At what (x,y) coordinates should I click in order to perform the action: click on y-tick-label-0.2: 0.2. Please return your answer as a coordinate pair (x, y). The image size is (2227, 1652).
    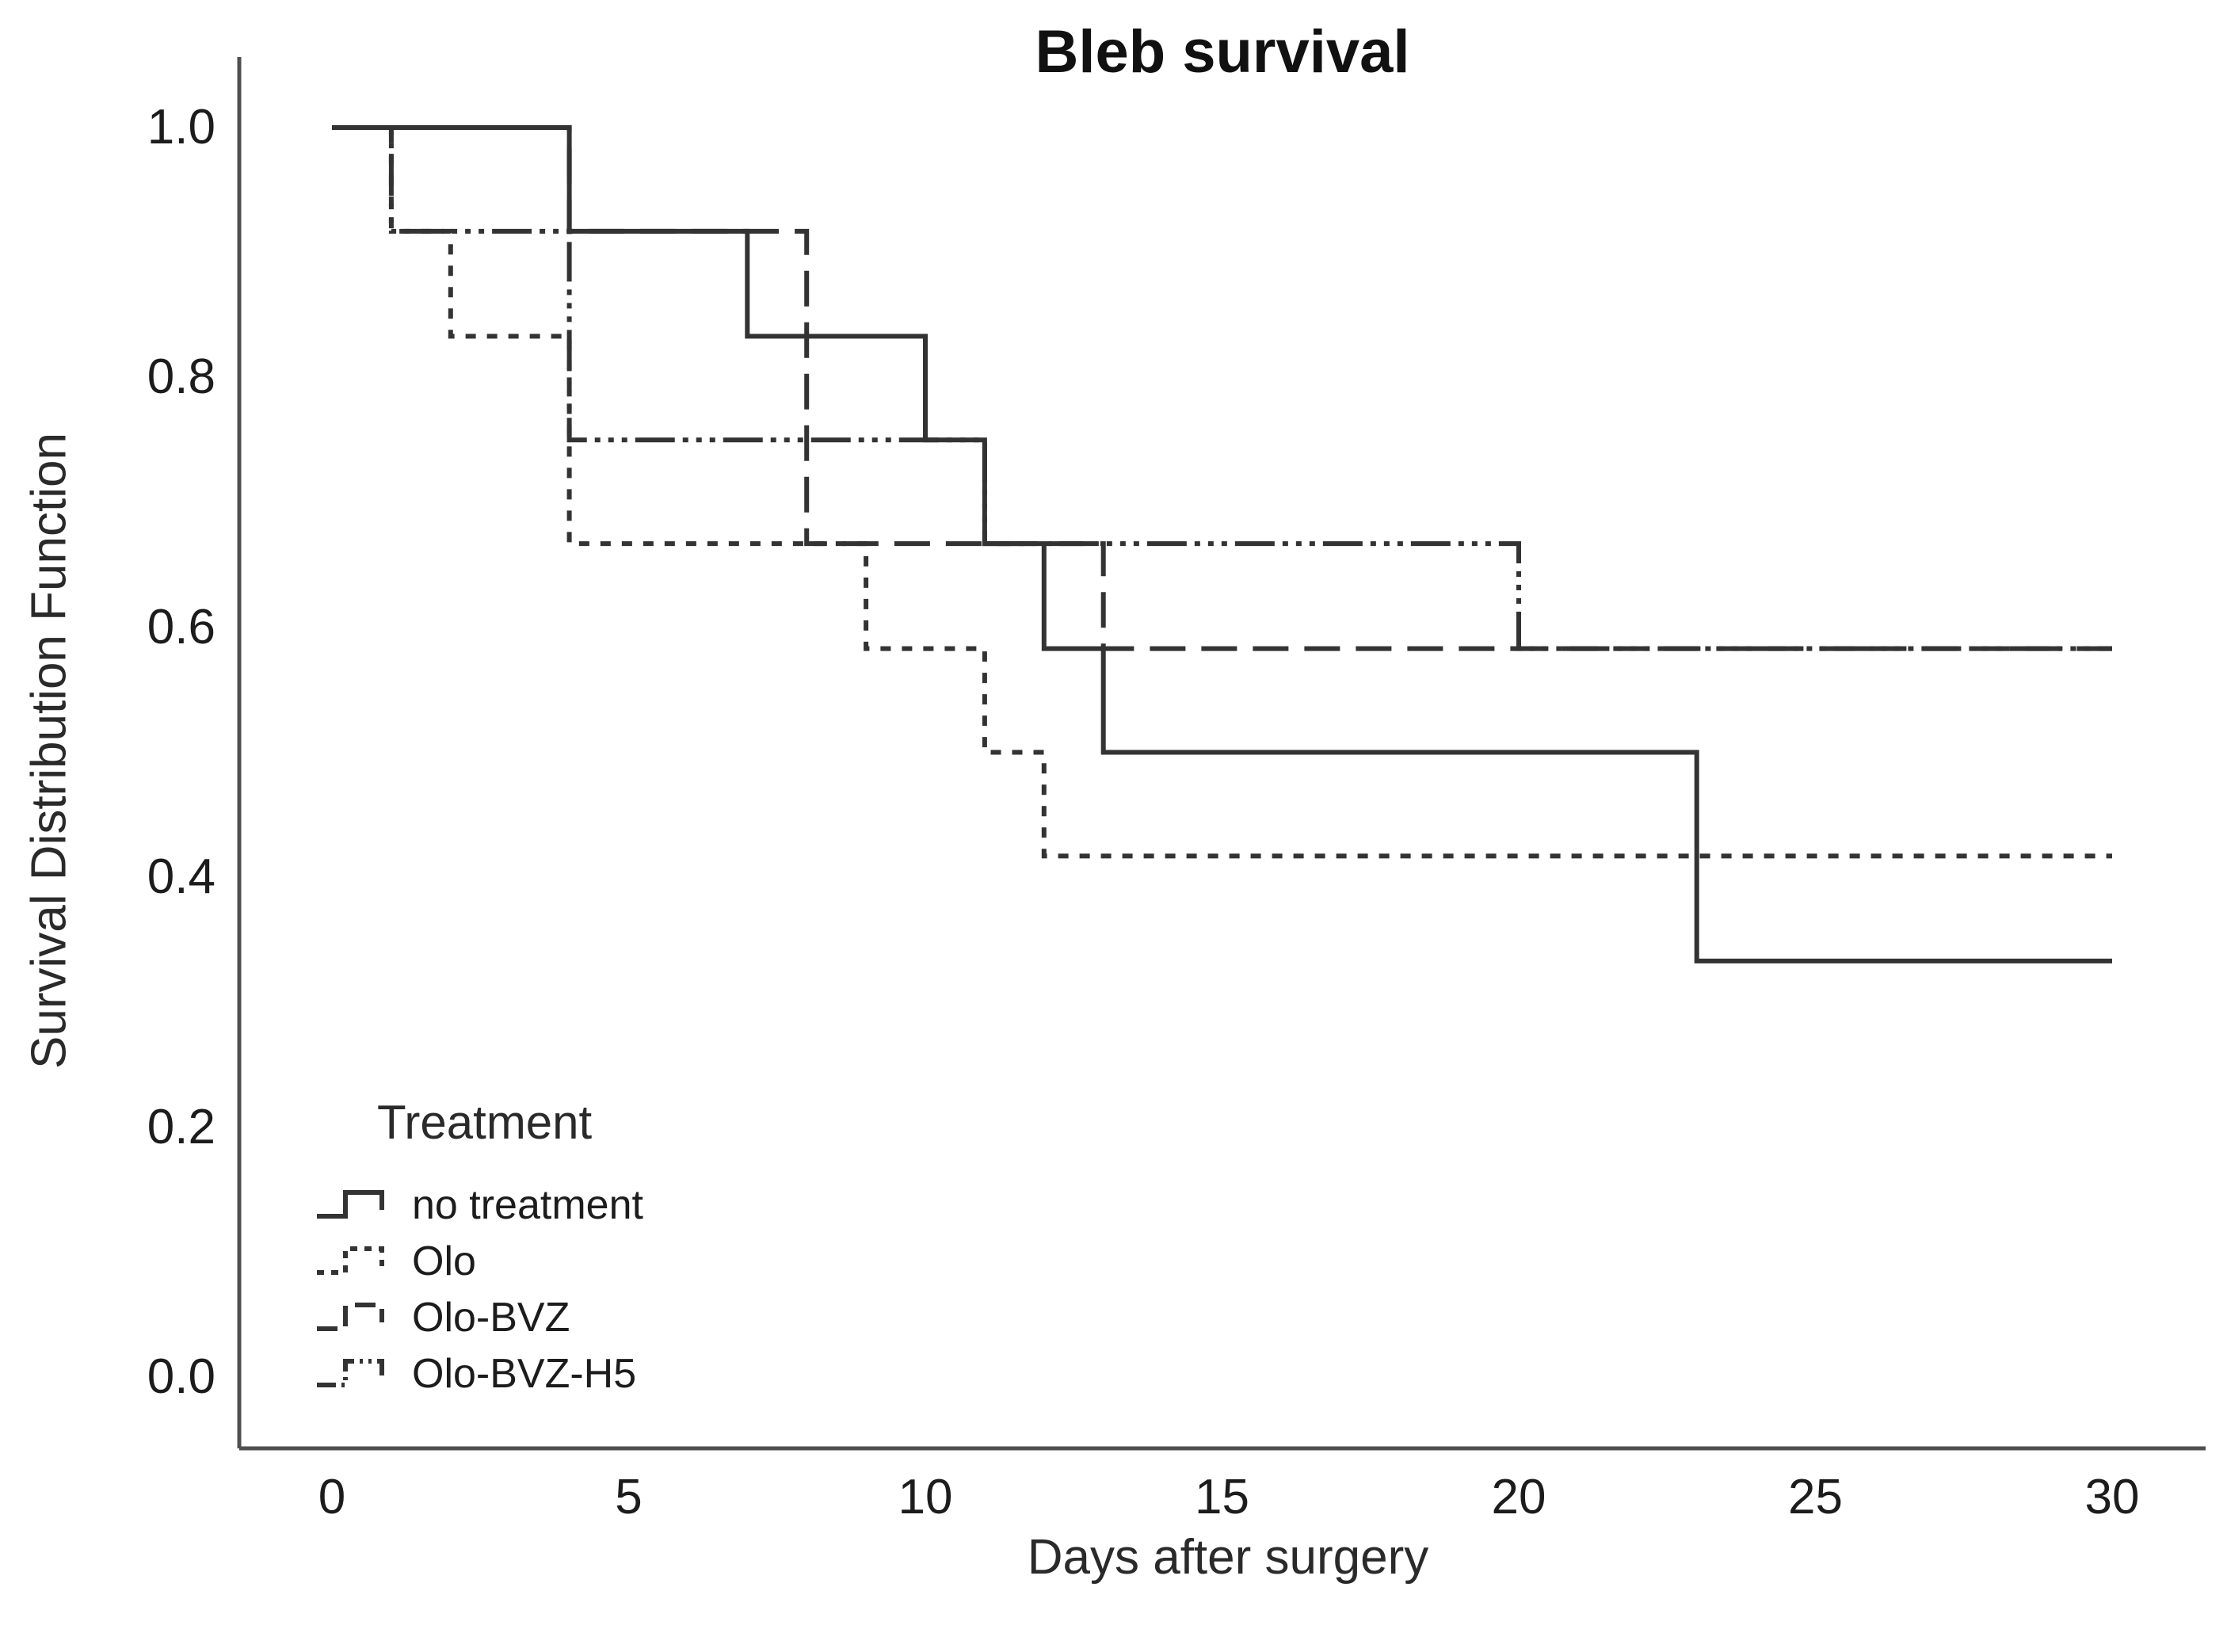
    Looking at the image, I should click on (181, 1126).